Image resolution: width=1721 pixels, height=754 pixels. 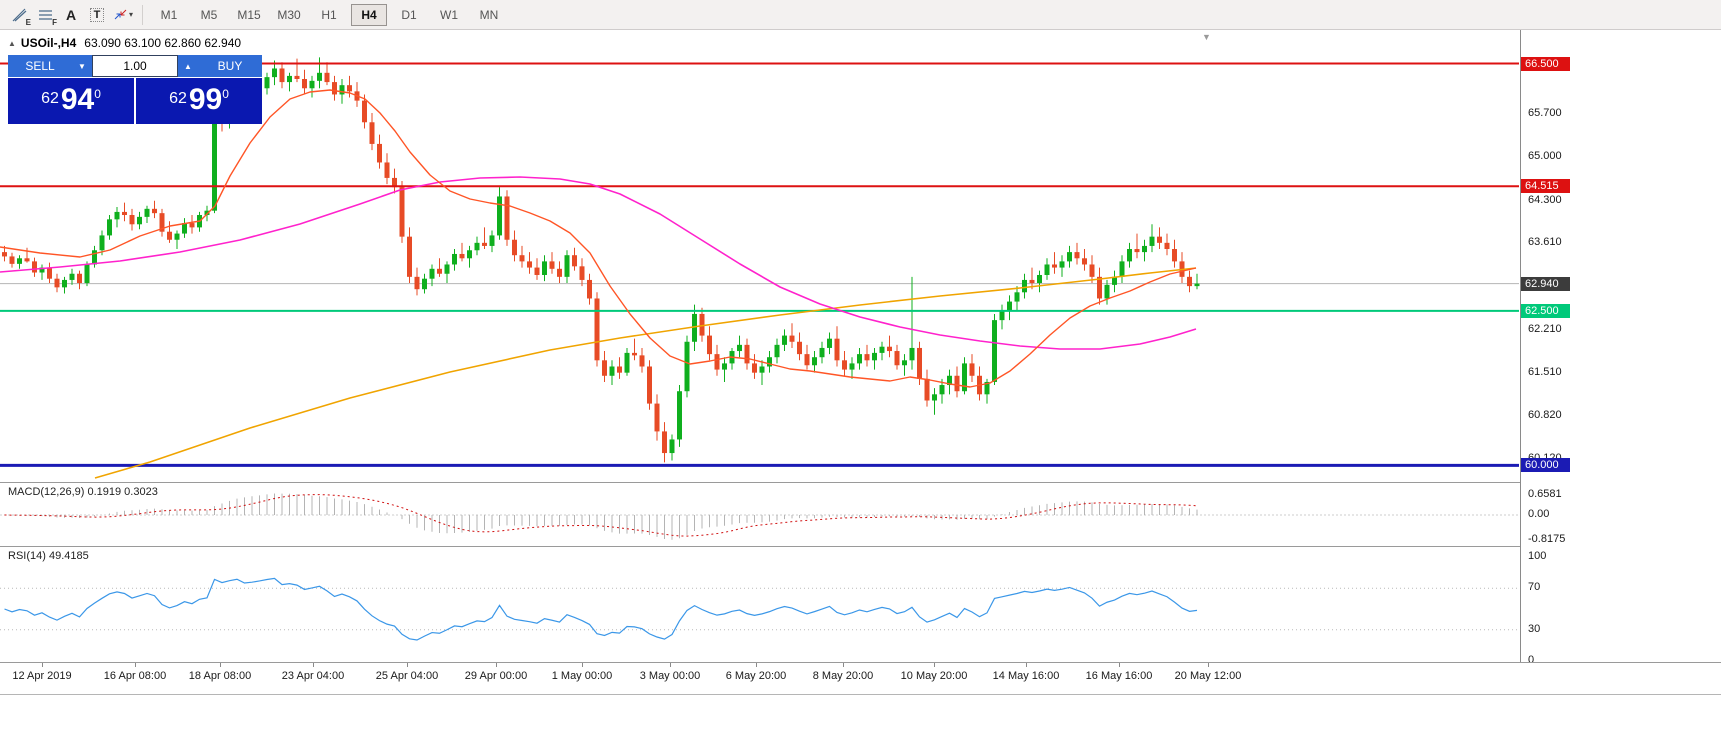 What do you see at coordinates (205, 99) in the screenshot?
I see `buy-price-big: 99` at bounding box center [205, 99].